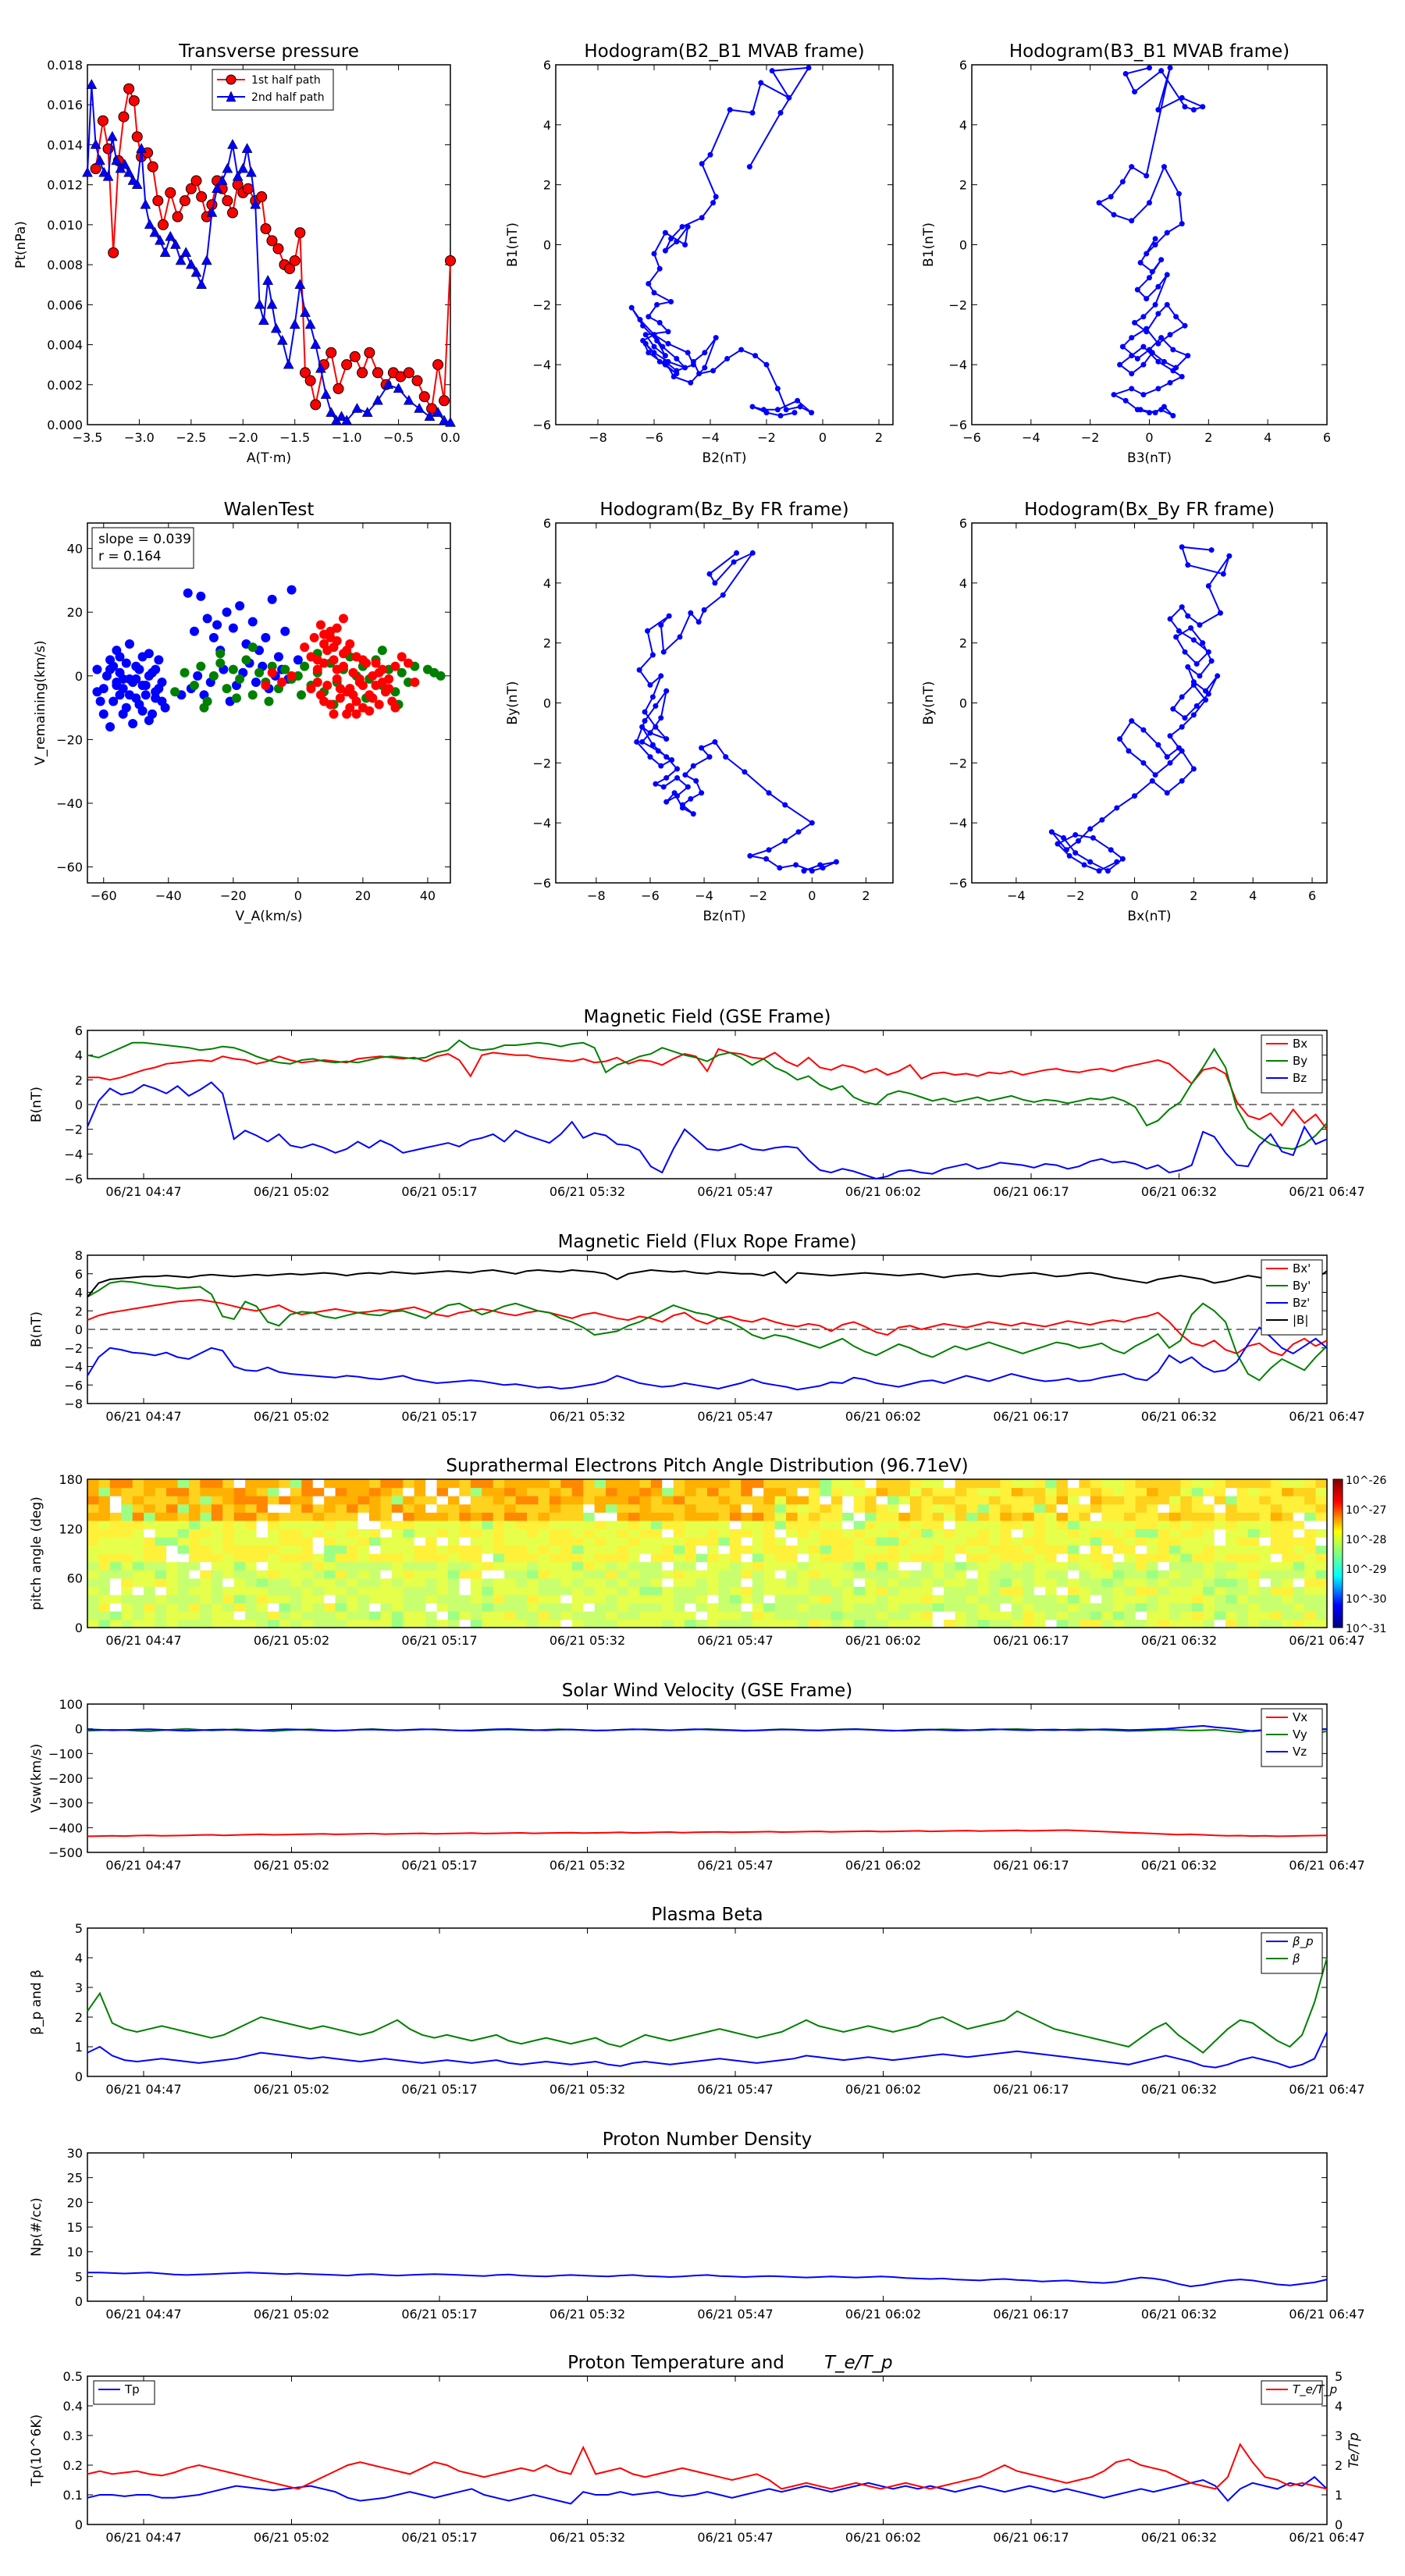 The image size is (1405, 2576). Describe the element at coordinates (143, 1865) in the screenshot. I see `vsw-xtick-label: 06/21 04:47` at that location.